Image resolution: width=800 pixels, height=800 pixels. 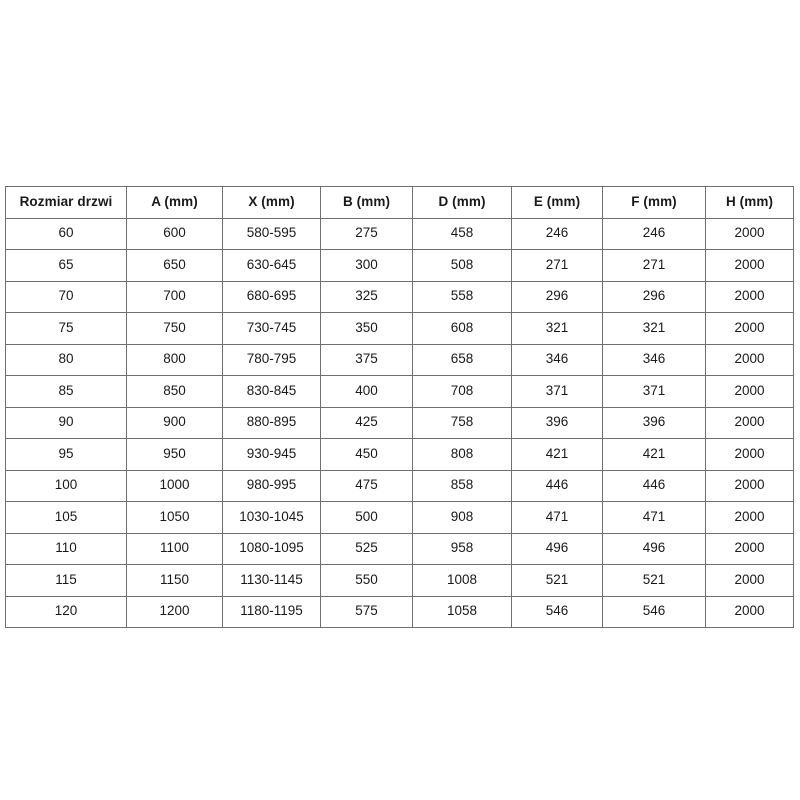 What do you see at coordinates (271, 296) in the screenshot?
I see `cell-value: 680-695` at bounding box center [271, 296].